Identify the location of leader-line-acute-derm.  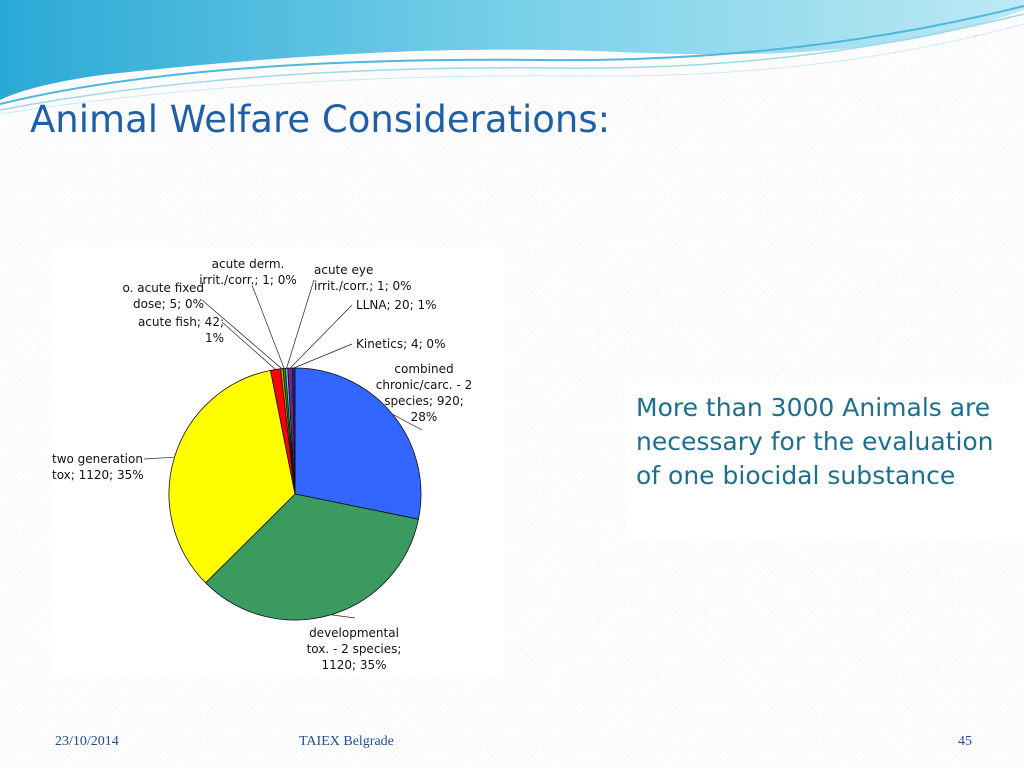
(268, 326).